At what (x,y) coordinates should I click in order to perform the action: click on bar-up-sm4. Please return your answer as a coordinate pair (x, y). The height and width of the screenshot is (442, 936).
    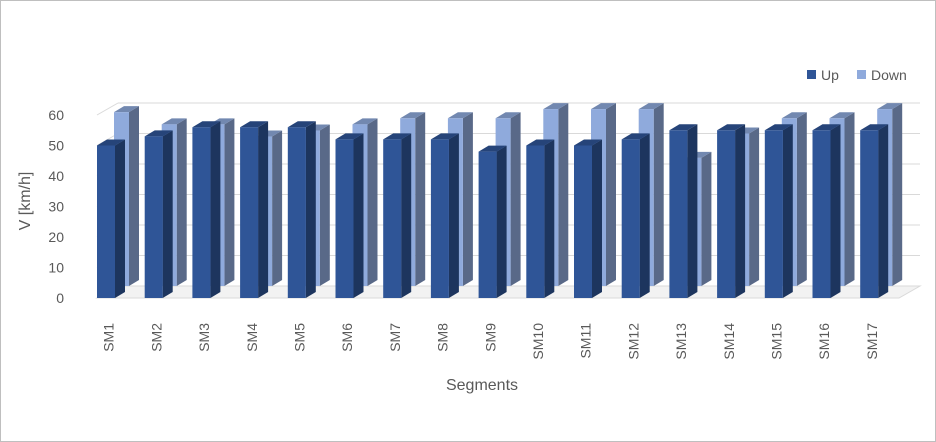
    Looking at the image, I should click on (254, 209).